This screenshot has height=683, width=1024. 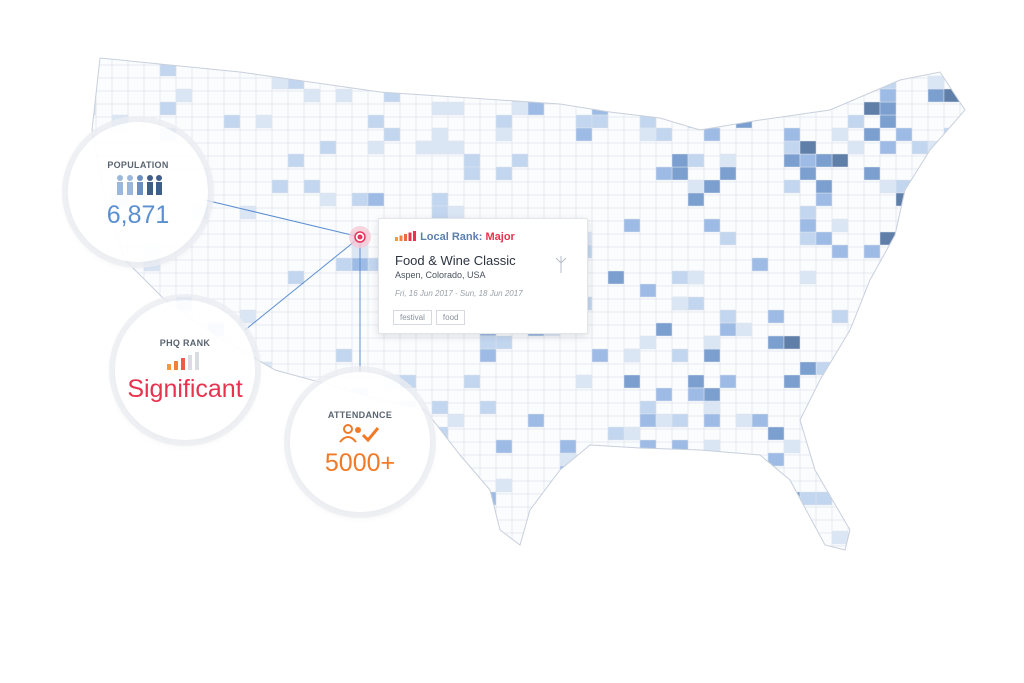 What do you see at coordinates (360, 442) in the screenshot?
I see `attendance-bubble: ATTENDANCE 5000+` at bounding box center [360, 442].